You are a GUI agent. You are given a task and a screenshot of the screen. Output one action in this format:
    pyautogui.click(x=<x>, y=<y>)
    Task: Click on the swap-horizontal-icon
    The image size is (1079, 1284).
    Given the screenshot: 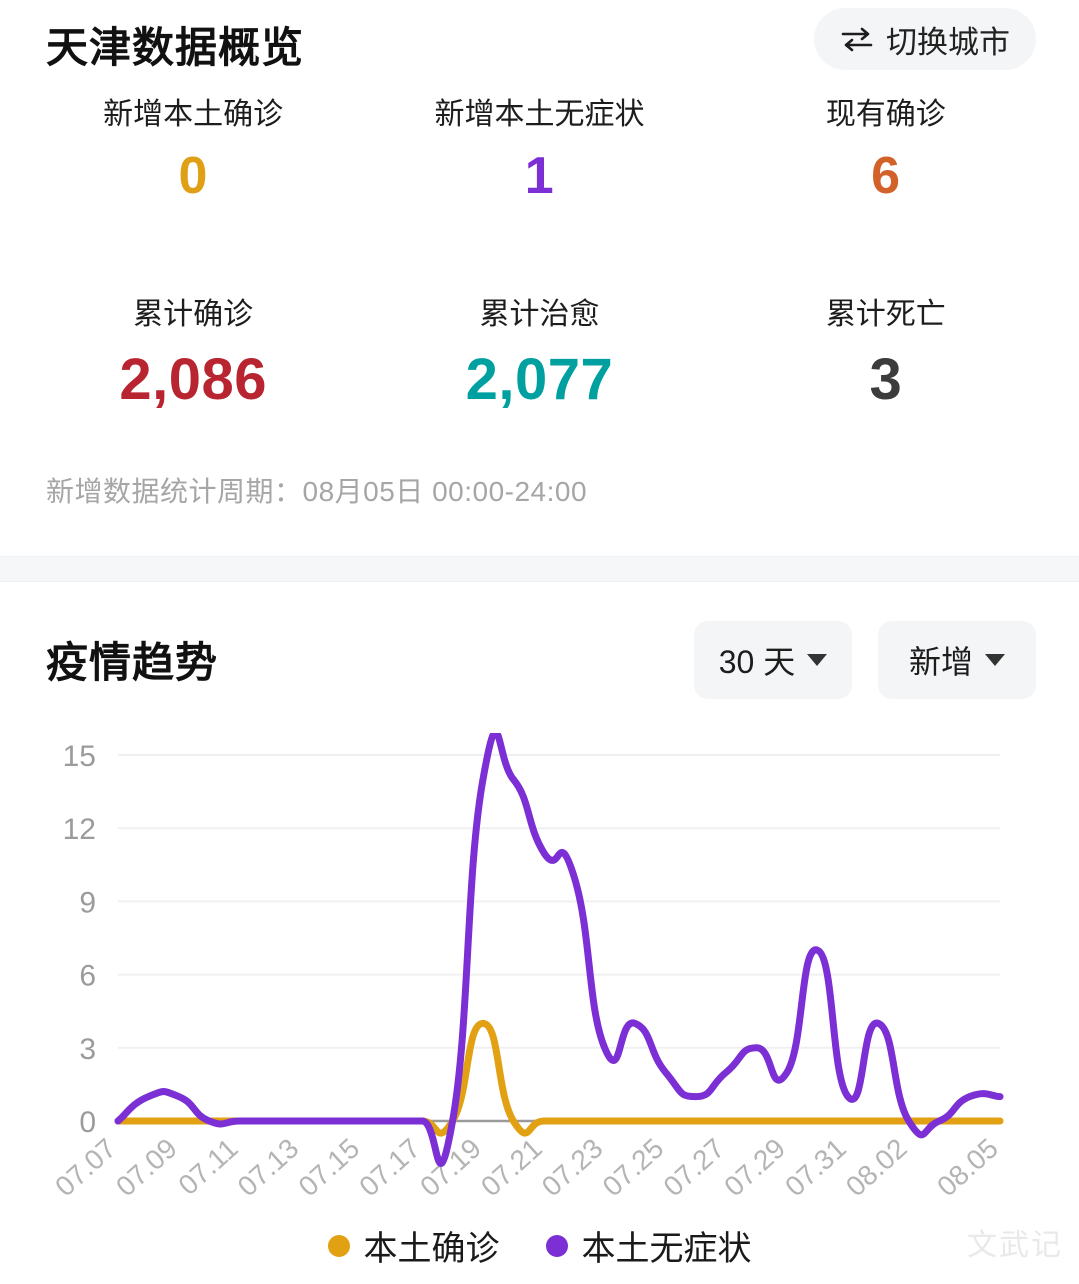 What is the action you would take?
    pyautogui.click(x=857, y=39)
    